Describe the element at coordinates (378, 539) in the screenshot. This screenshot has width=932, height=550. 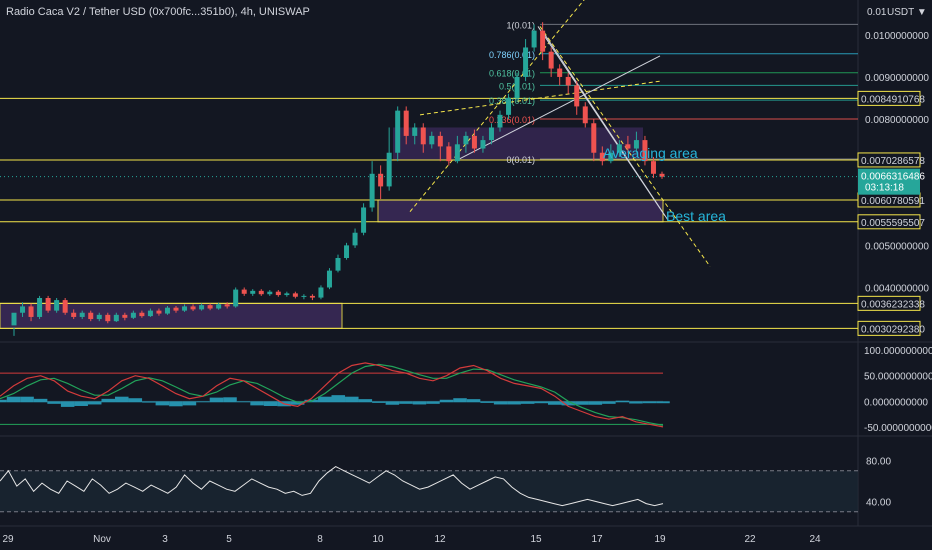
I see `x-tick-label: 10` at that location.